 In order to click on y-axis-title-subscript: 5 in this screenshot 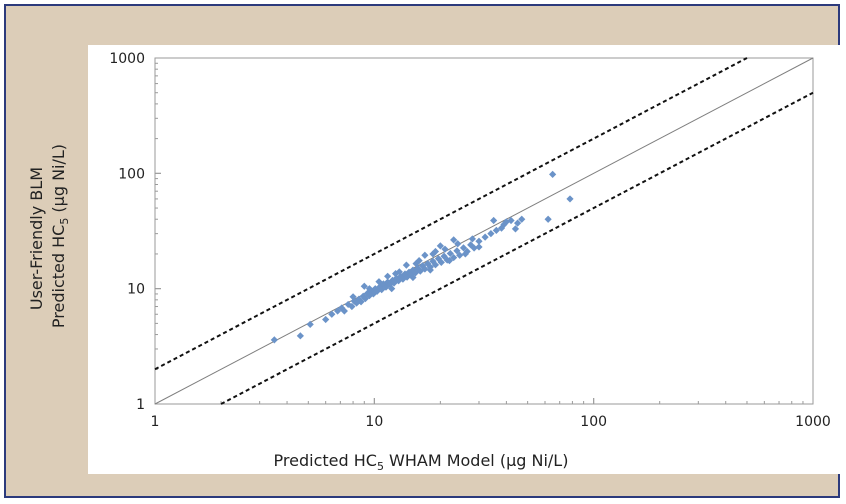, I will do `click(64, 221)`.